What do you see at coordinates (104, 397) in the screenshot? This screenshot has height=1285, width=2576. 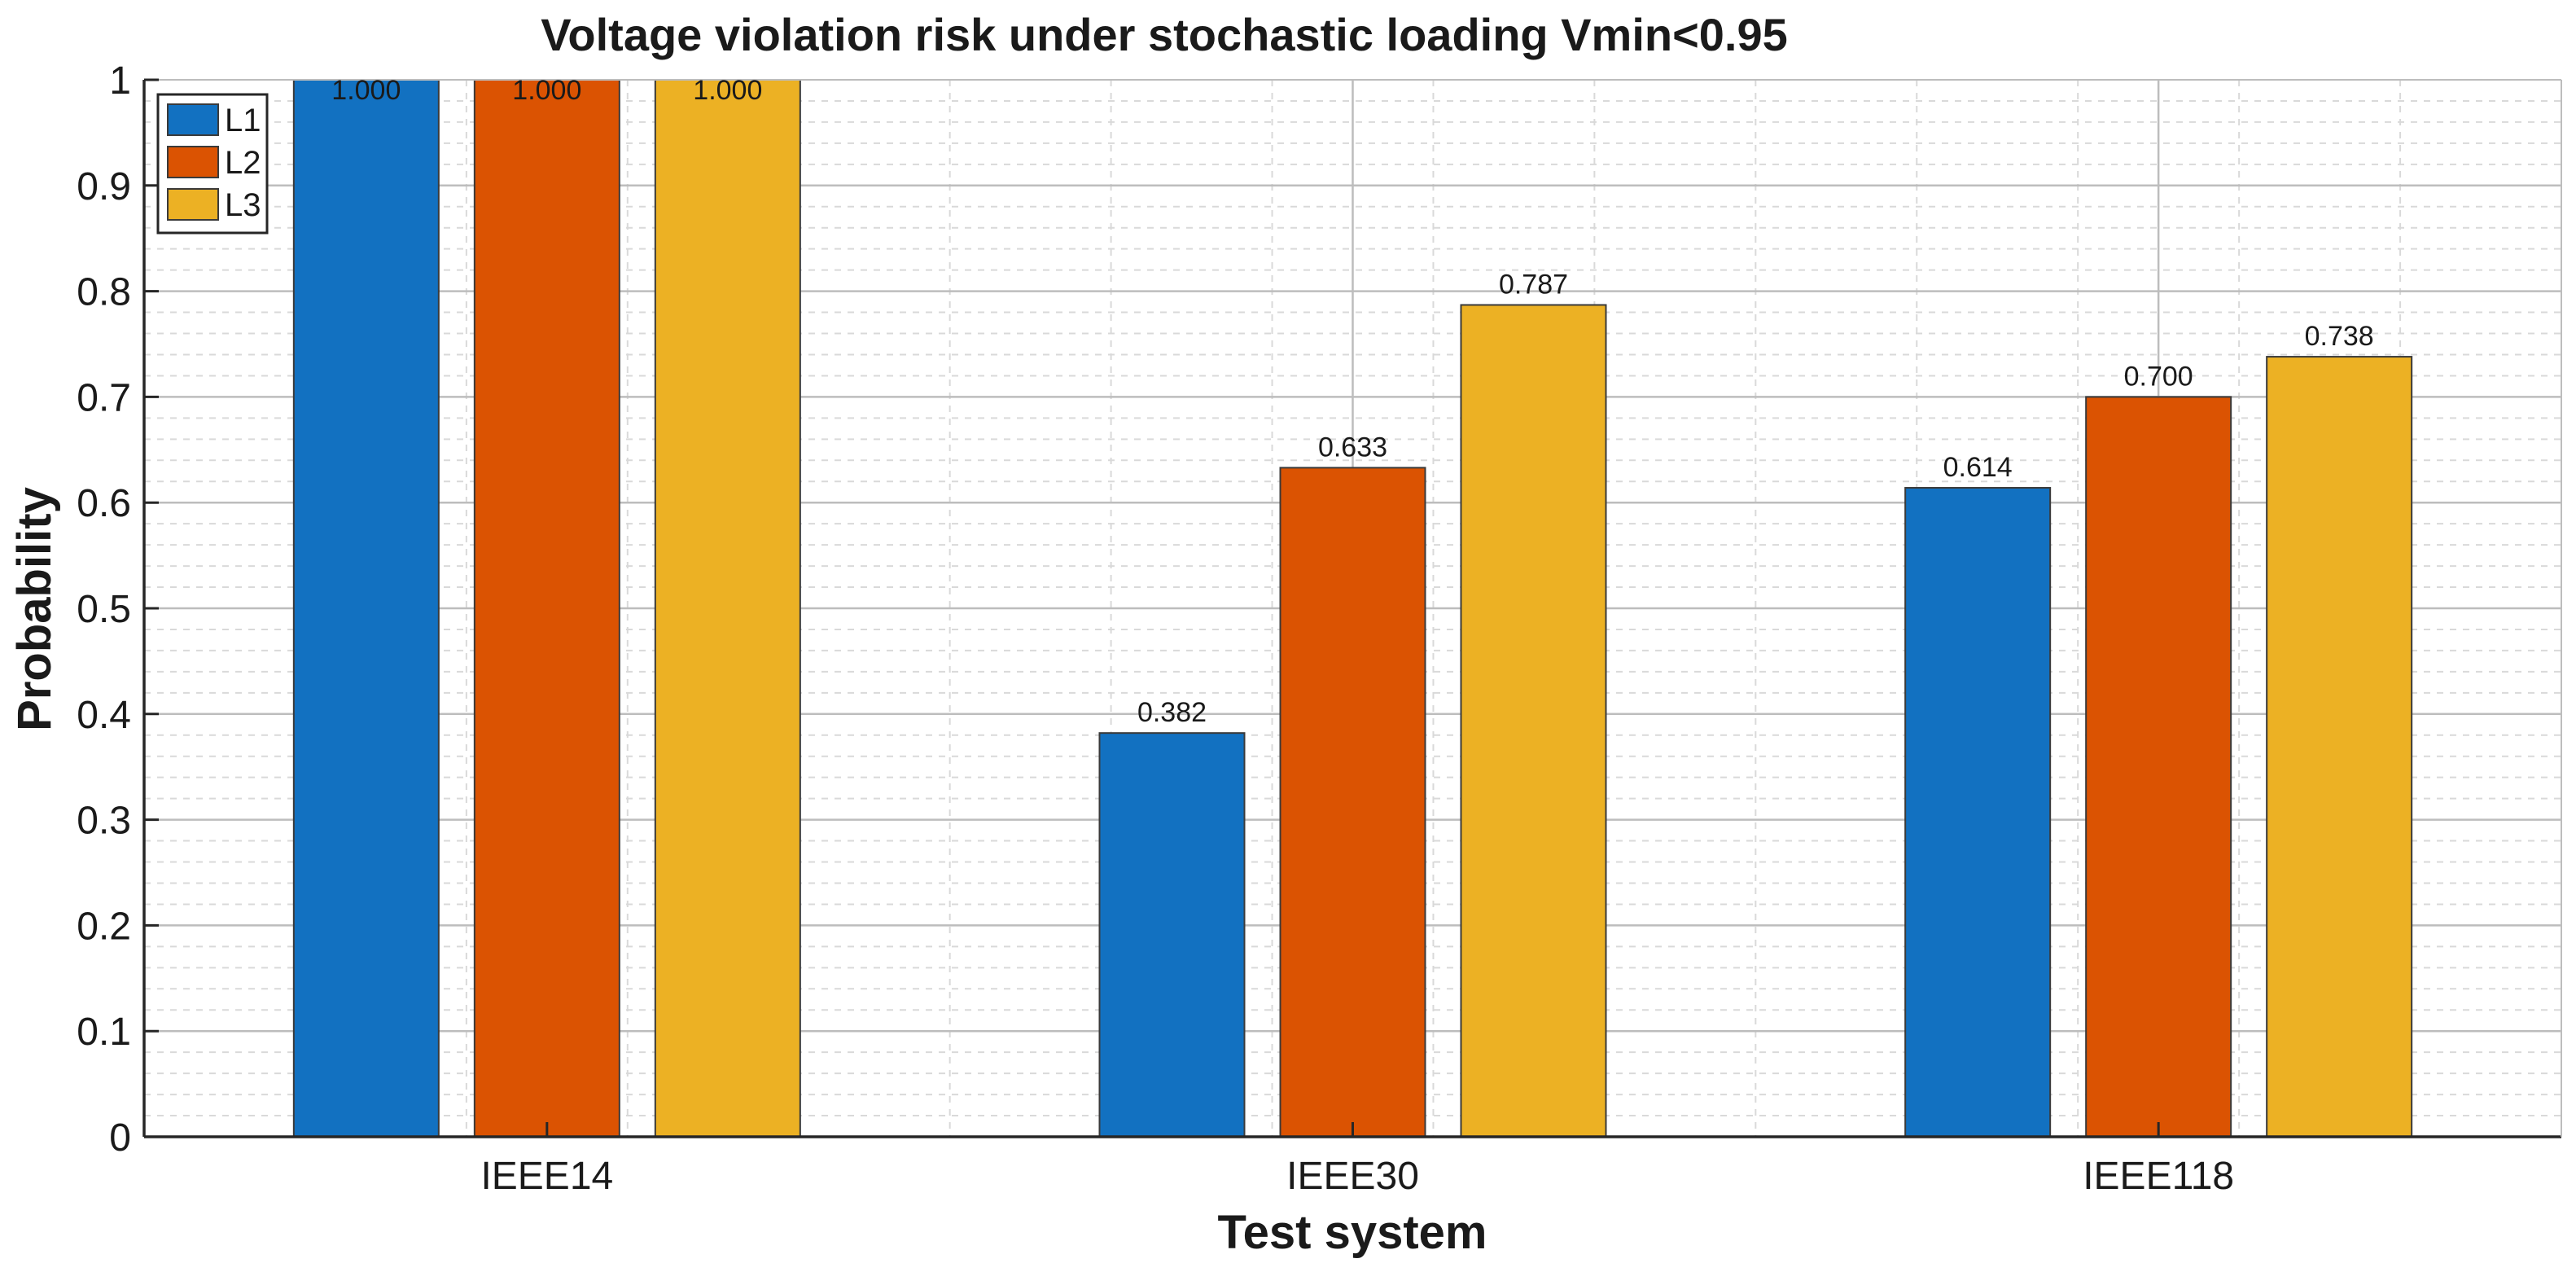 I see `y-tick-label: 0.7` at bounding box center [104, 397].